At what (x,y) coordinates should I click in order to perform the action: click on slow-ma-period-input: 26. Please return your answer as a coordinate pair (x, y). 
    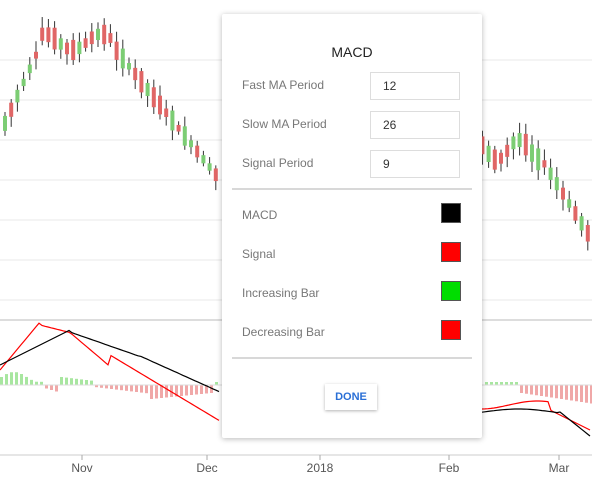
    Looking at the image, I should click on (415, 125).